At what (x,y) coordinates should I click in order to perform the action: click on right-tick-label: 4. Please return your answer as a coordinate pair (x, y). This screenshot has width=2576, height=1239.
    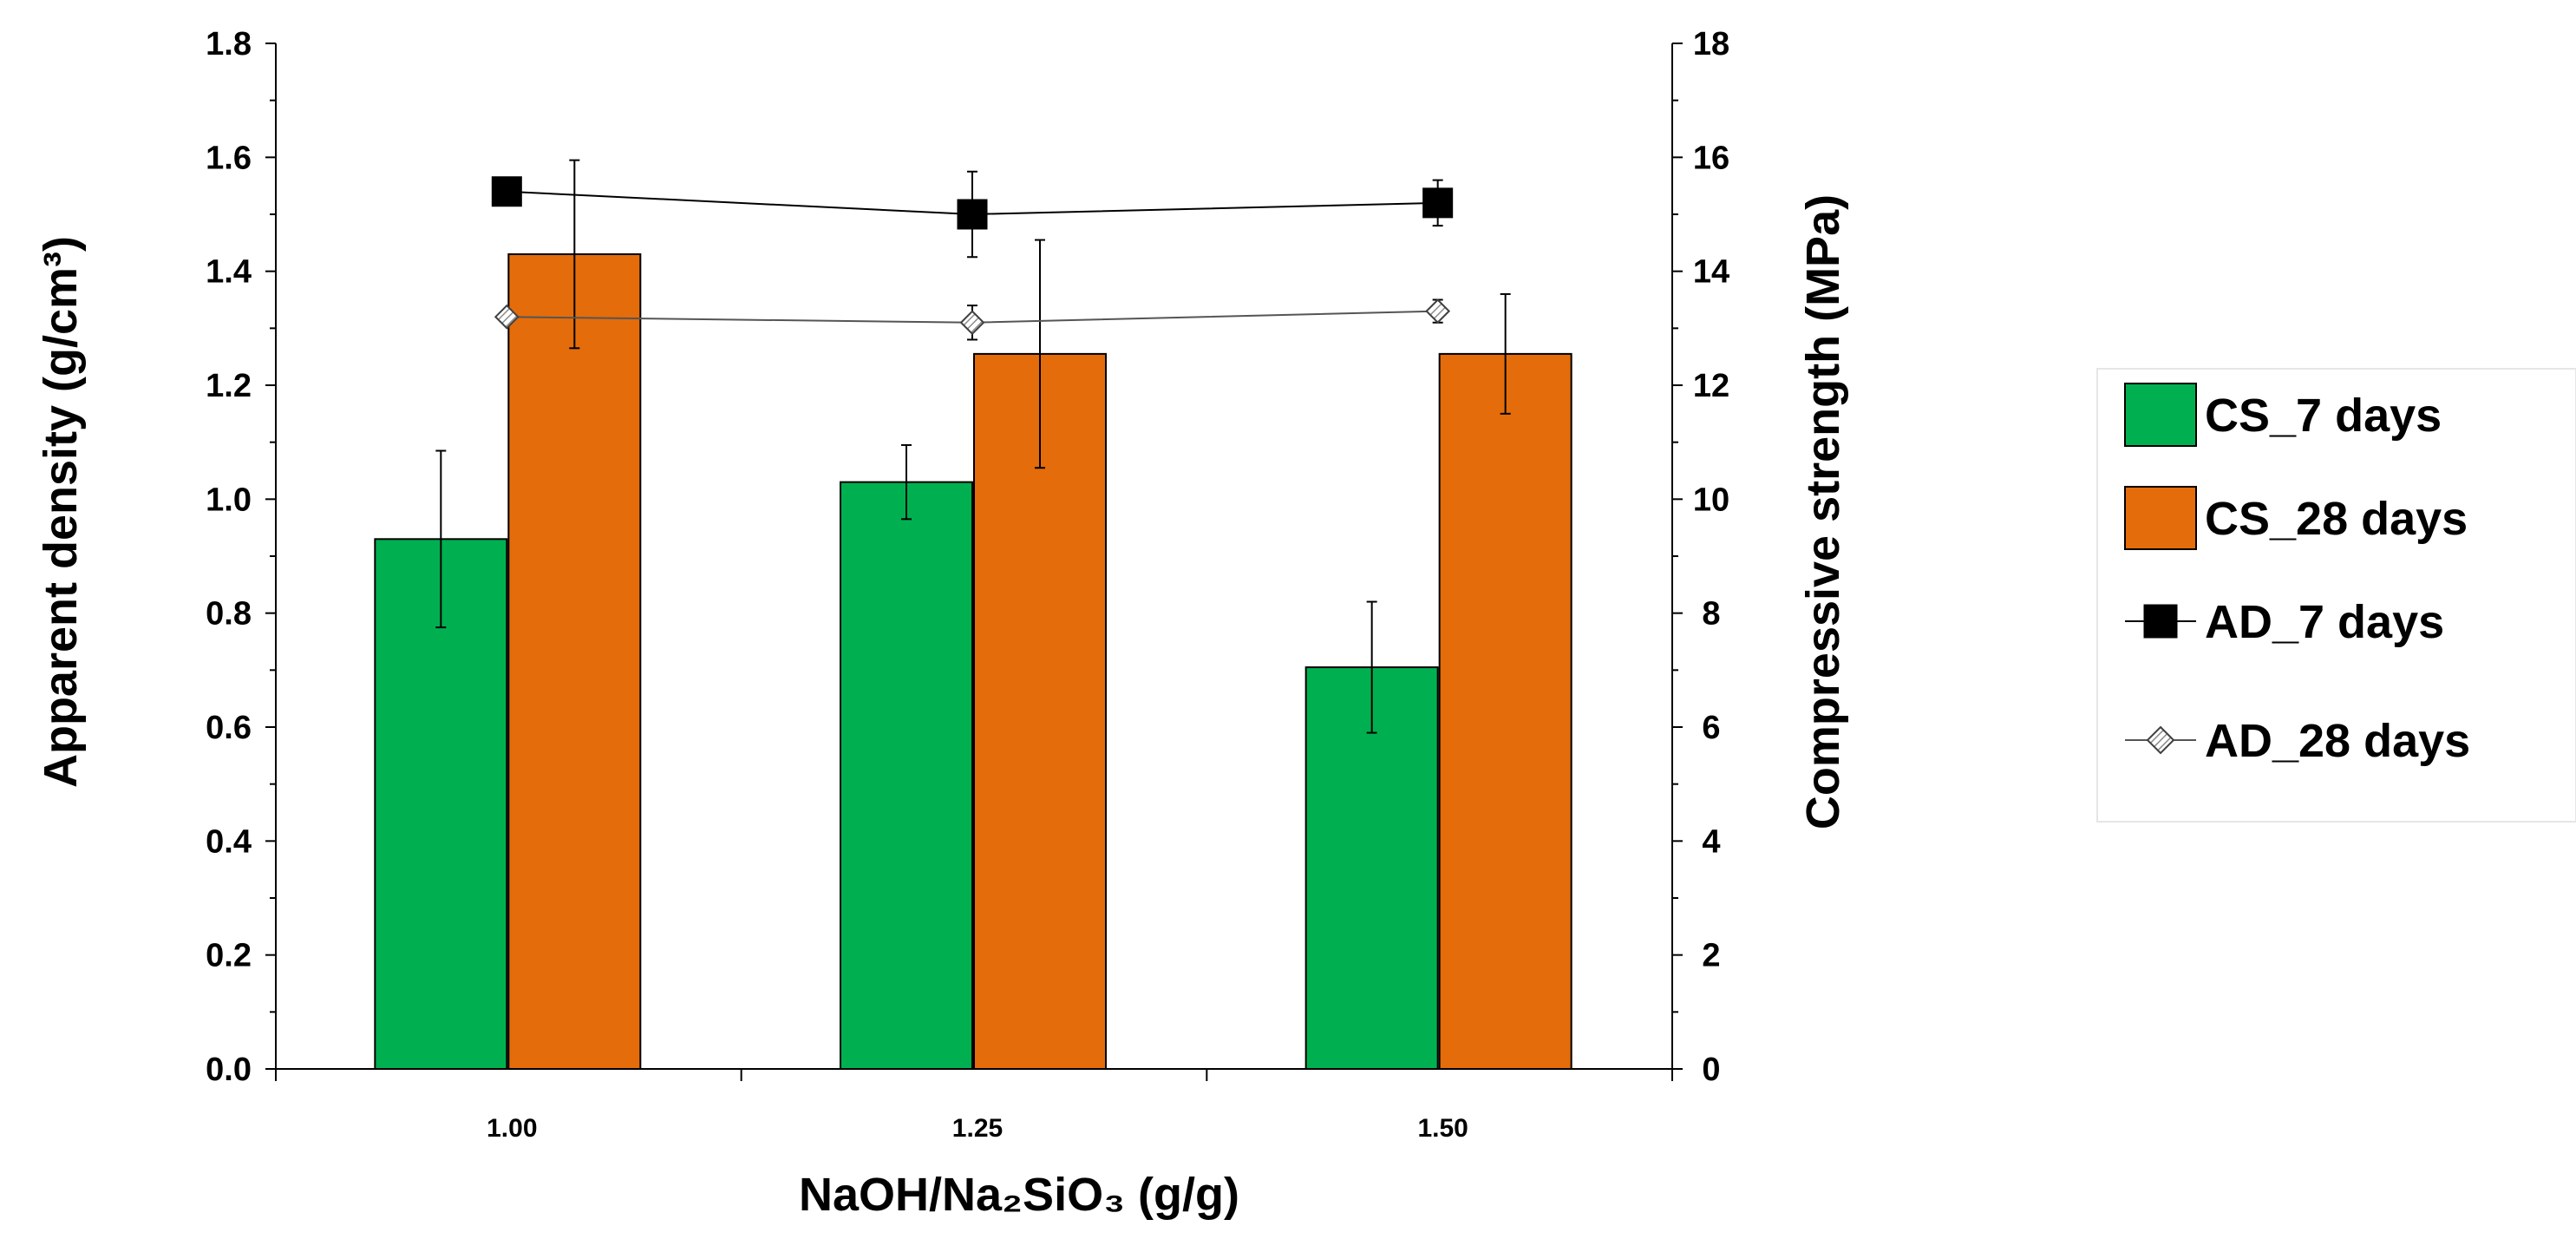
    Looking at the image, I should click on (1711, 842).